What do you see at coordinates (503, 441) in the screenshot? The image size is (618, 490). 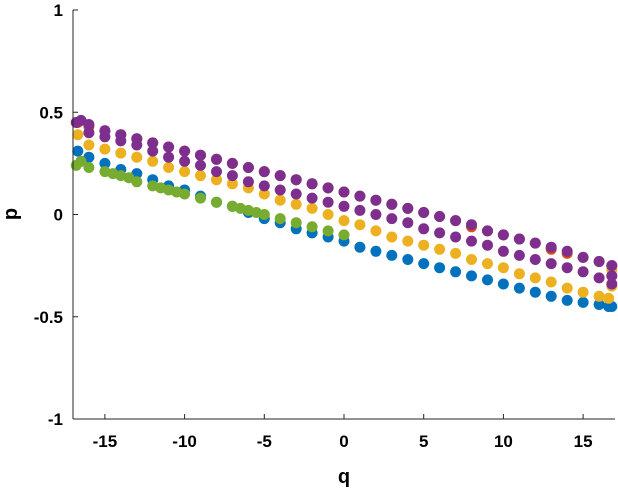 I see `x-tick-label: 10` at bounding box center [503, 441].